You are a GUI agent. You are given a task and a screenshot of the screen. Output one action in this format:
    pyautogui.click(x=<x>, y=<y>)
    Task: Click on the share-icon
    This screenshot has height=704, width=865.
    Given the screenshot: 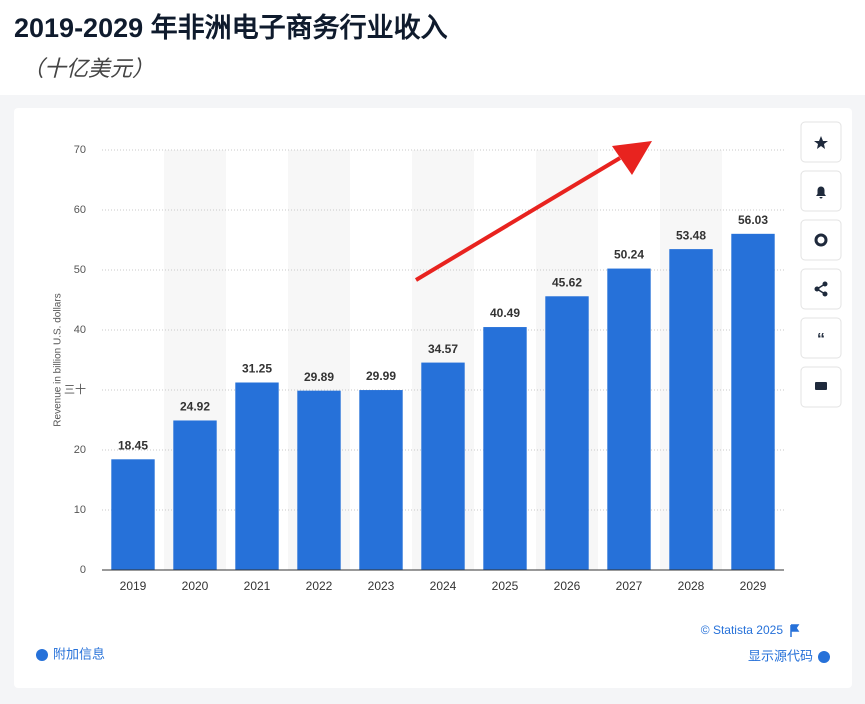 What is the action you would take?
    pyautogui.click(x=821, y=289)
    